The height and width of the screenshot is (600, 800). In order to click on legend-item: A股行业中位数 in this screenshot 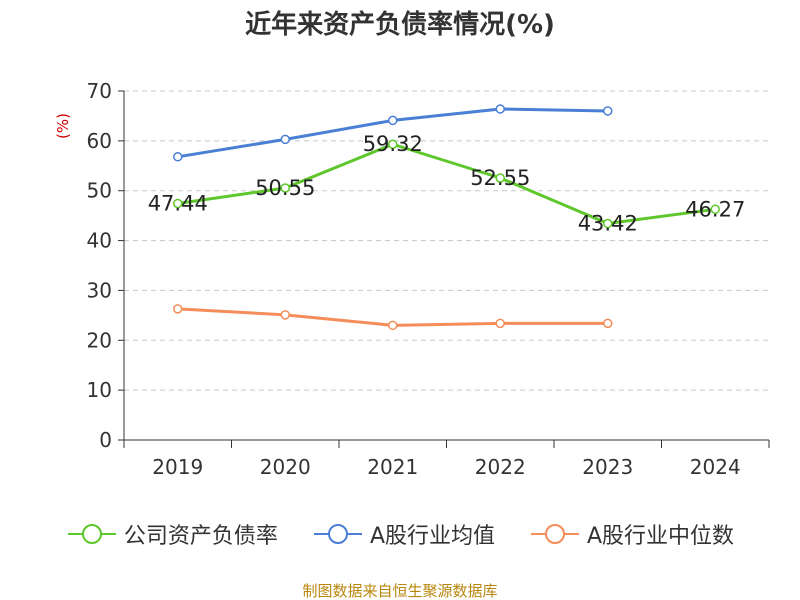, I will do `click(631, 534)`.